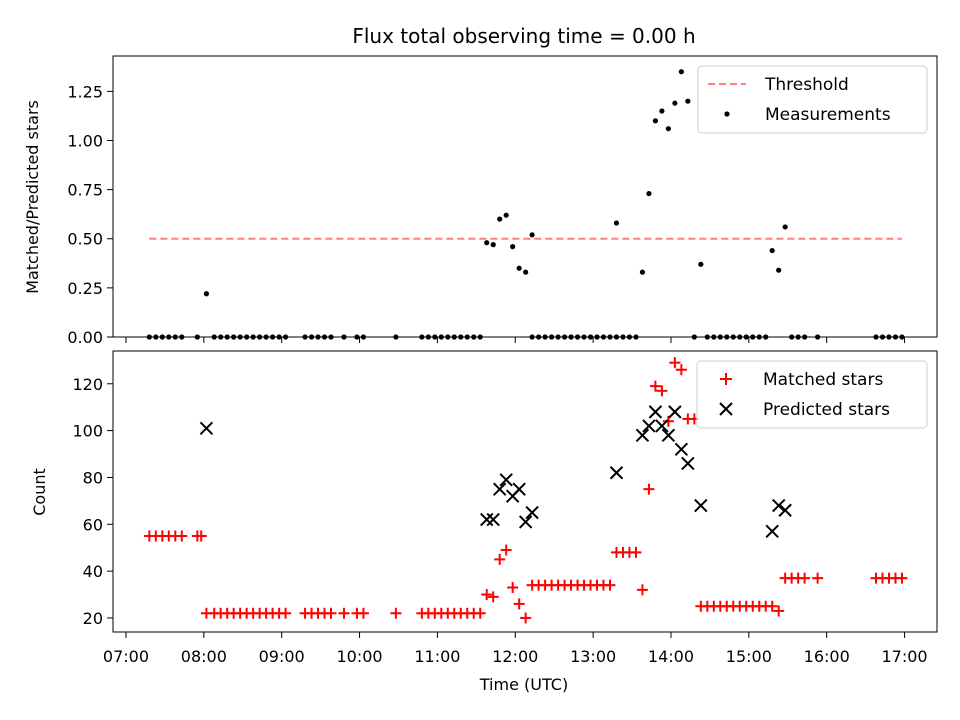 This screenshot has height=720, width=960. Describe the element at coordinates (87, 384) in the screenshot. I see `y-tick-label: 120` at that location.